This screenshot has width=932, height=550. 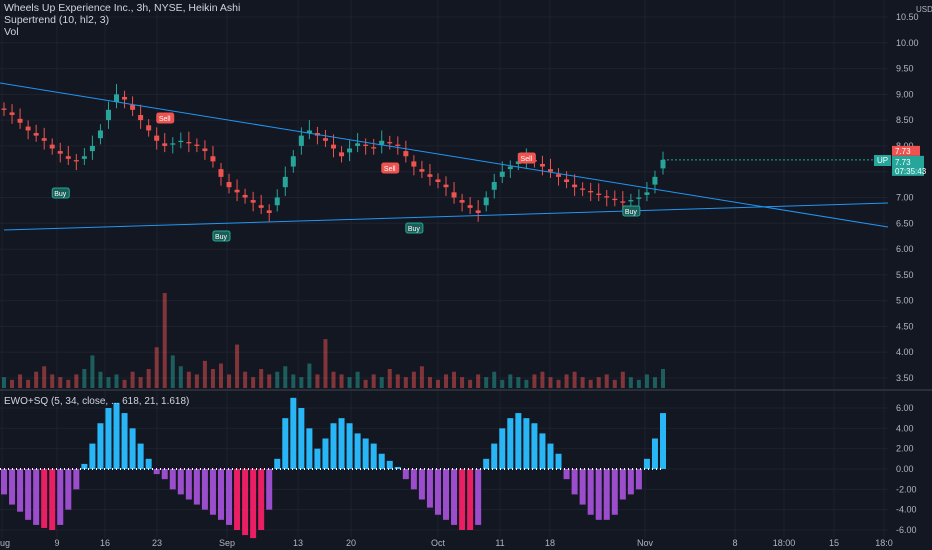 I want to click on x-tick-9: 18, so click(x=550, y=543).